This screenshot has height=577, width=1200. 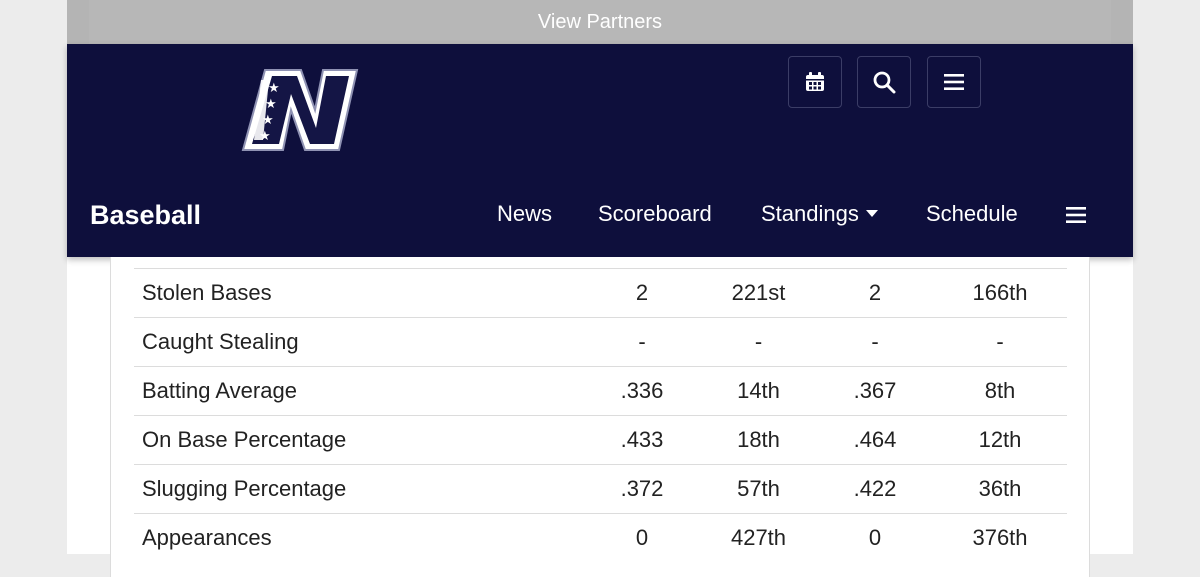 I want to click on stat-label: On Base Percentage, so click(x=359, y=440).